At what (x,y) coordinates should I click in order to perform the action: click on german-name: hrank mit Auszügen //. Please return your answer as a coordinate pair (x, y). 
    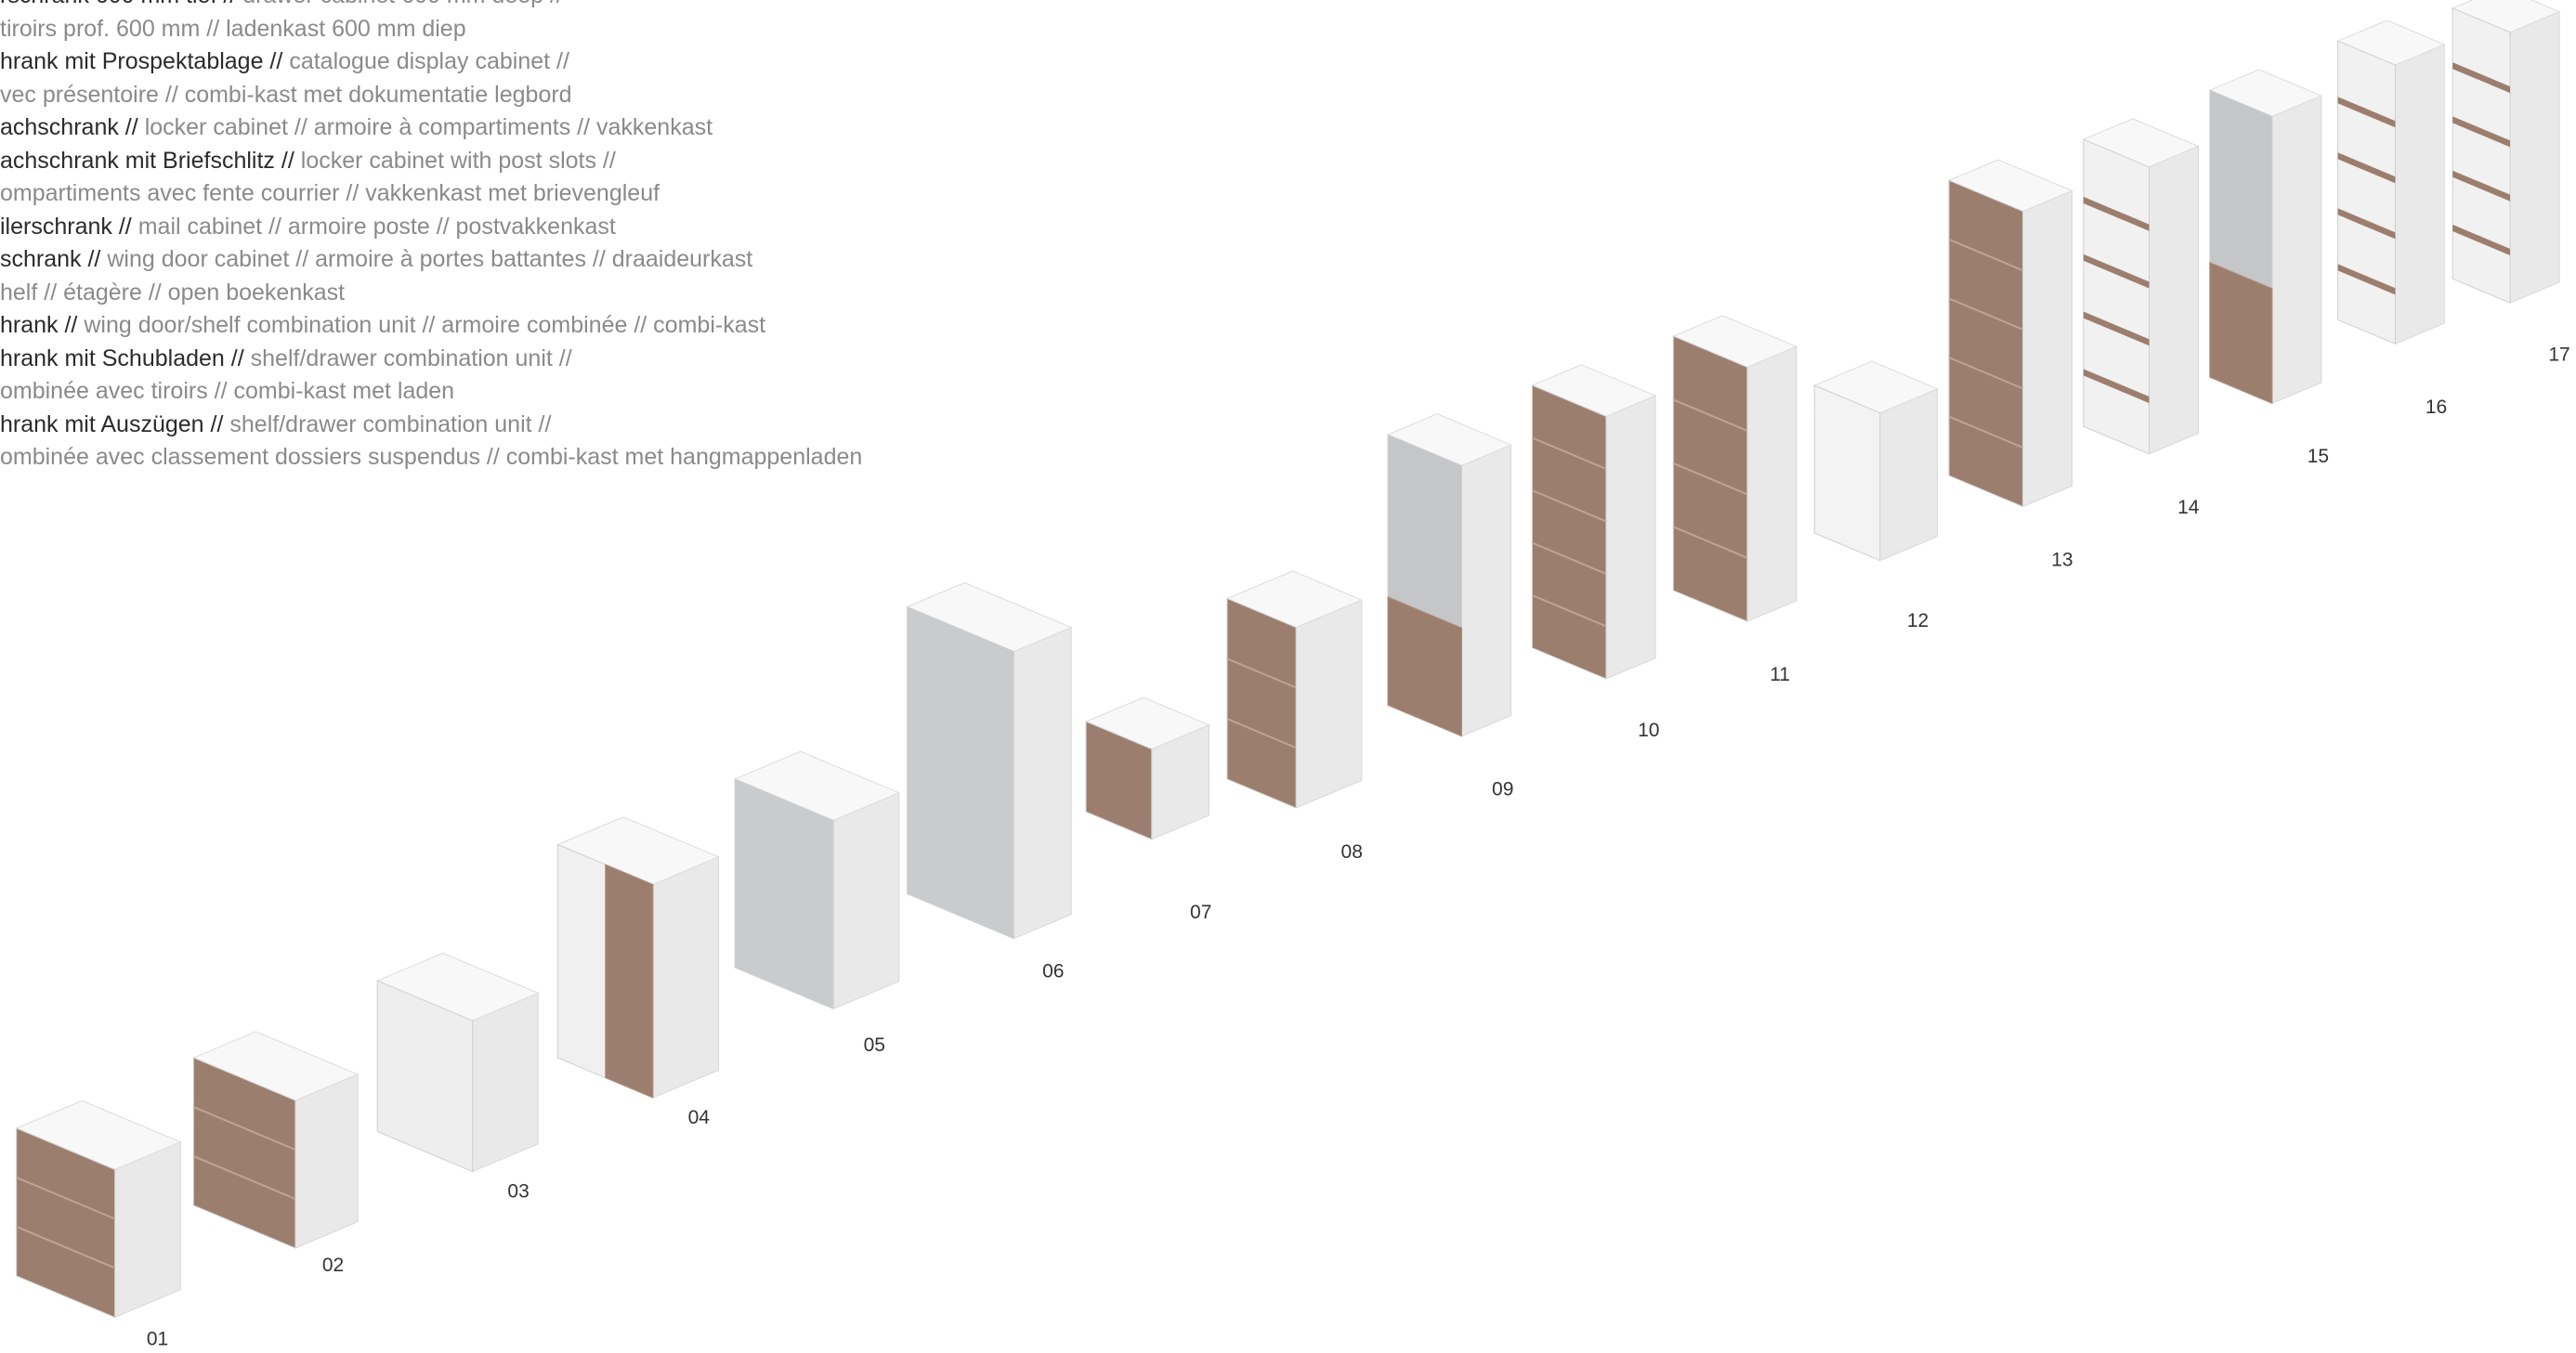
    Looking at the image, I should click on (112, 423).